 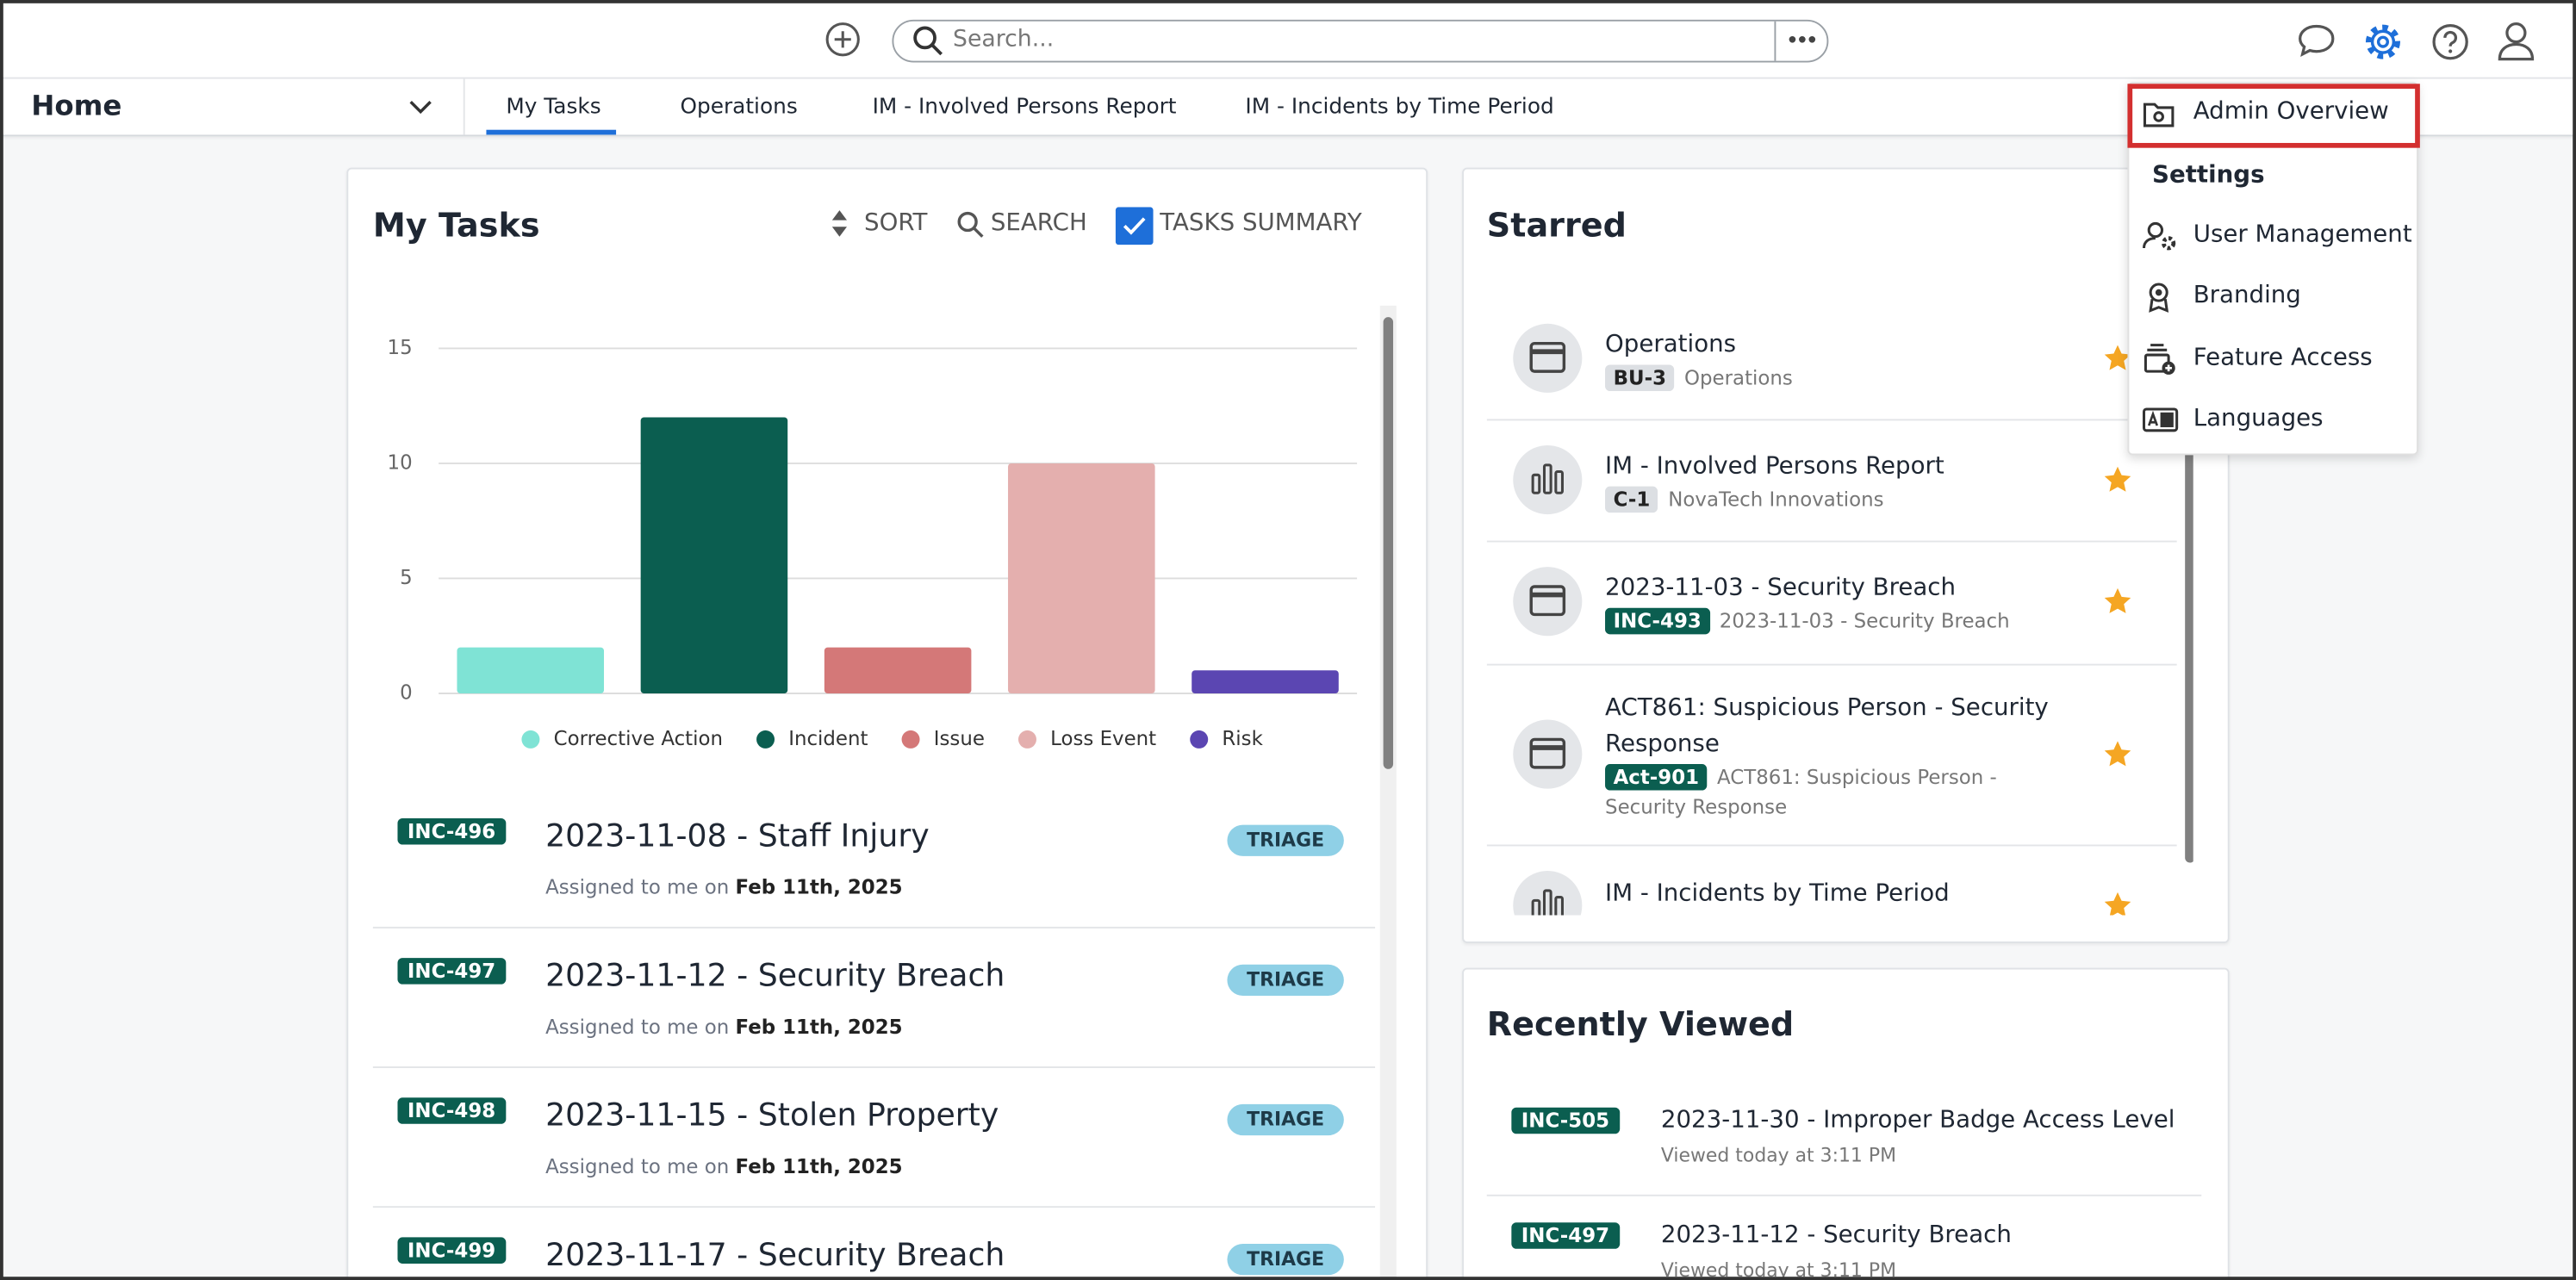 I want to click on active-tab-indicator, so click(x=552, y=132).